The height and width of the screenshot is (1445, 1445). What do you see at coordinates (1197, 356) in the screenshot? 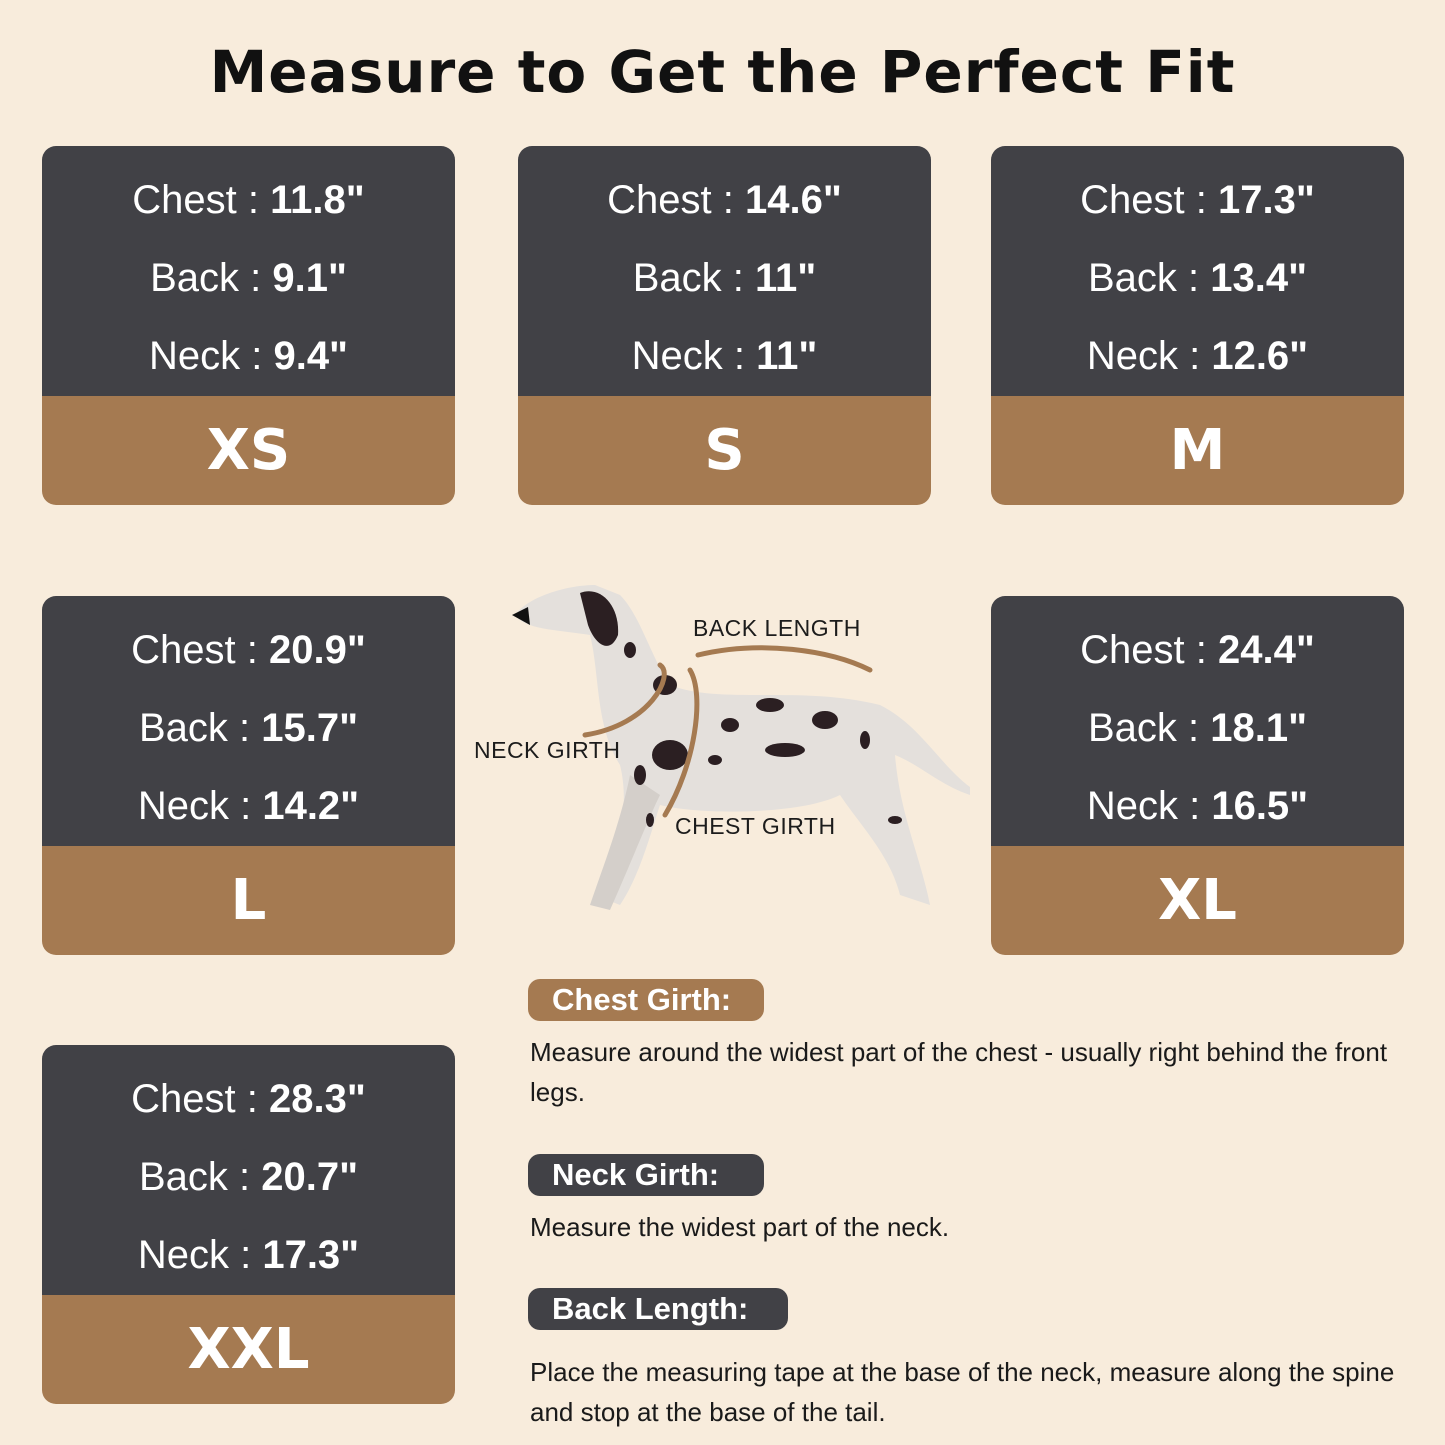
I see `neck-measurement: Neck : 12.6"` at bounding box center [1197, 356].